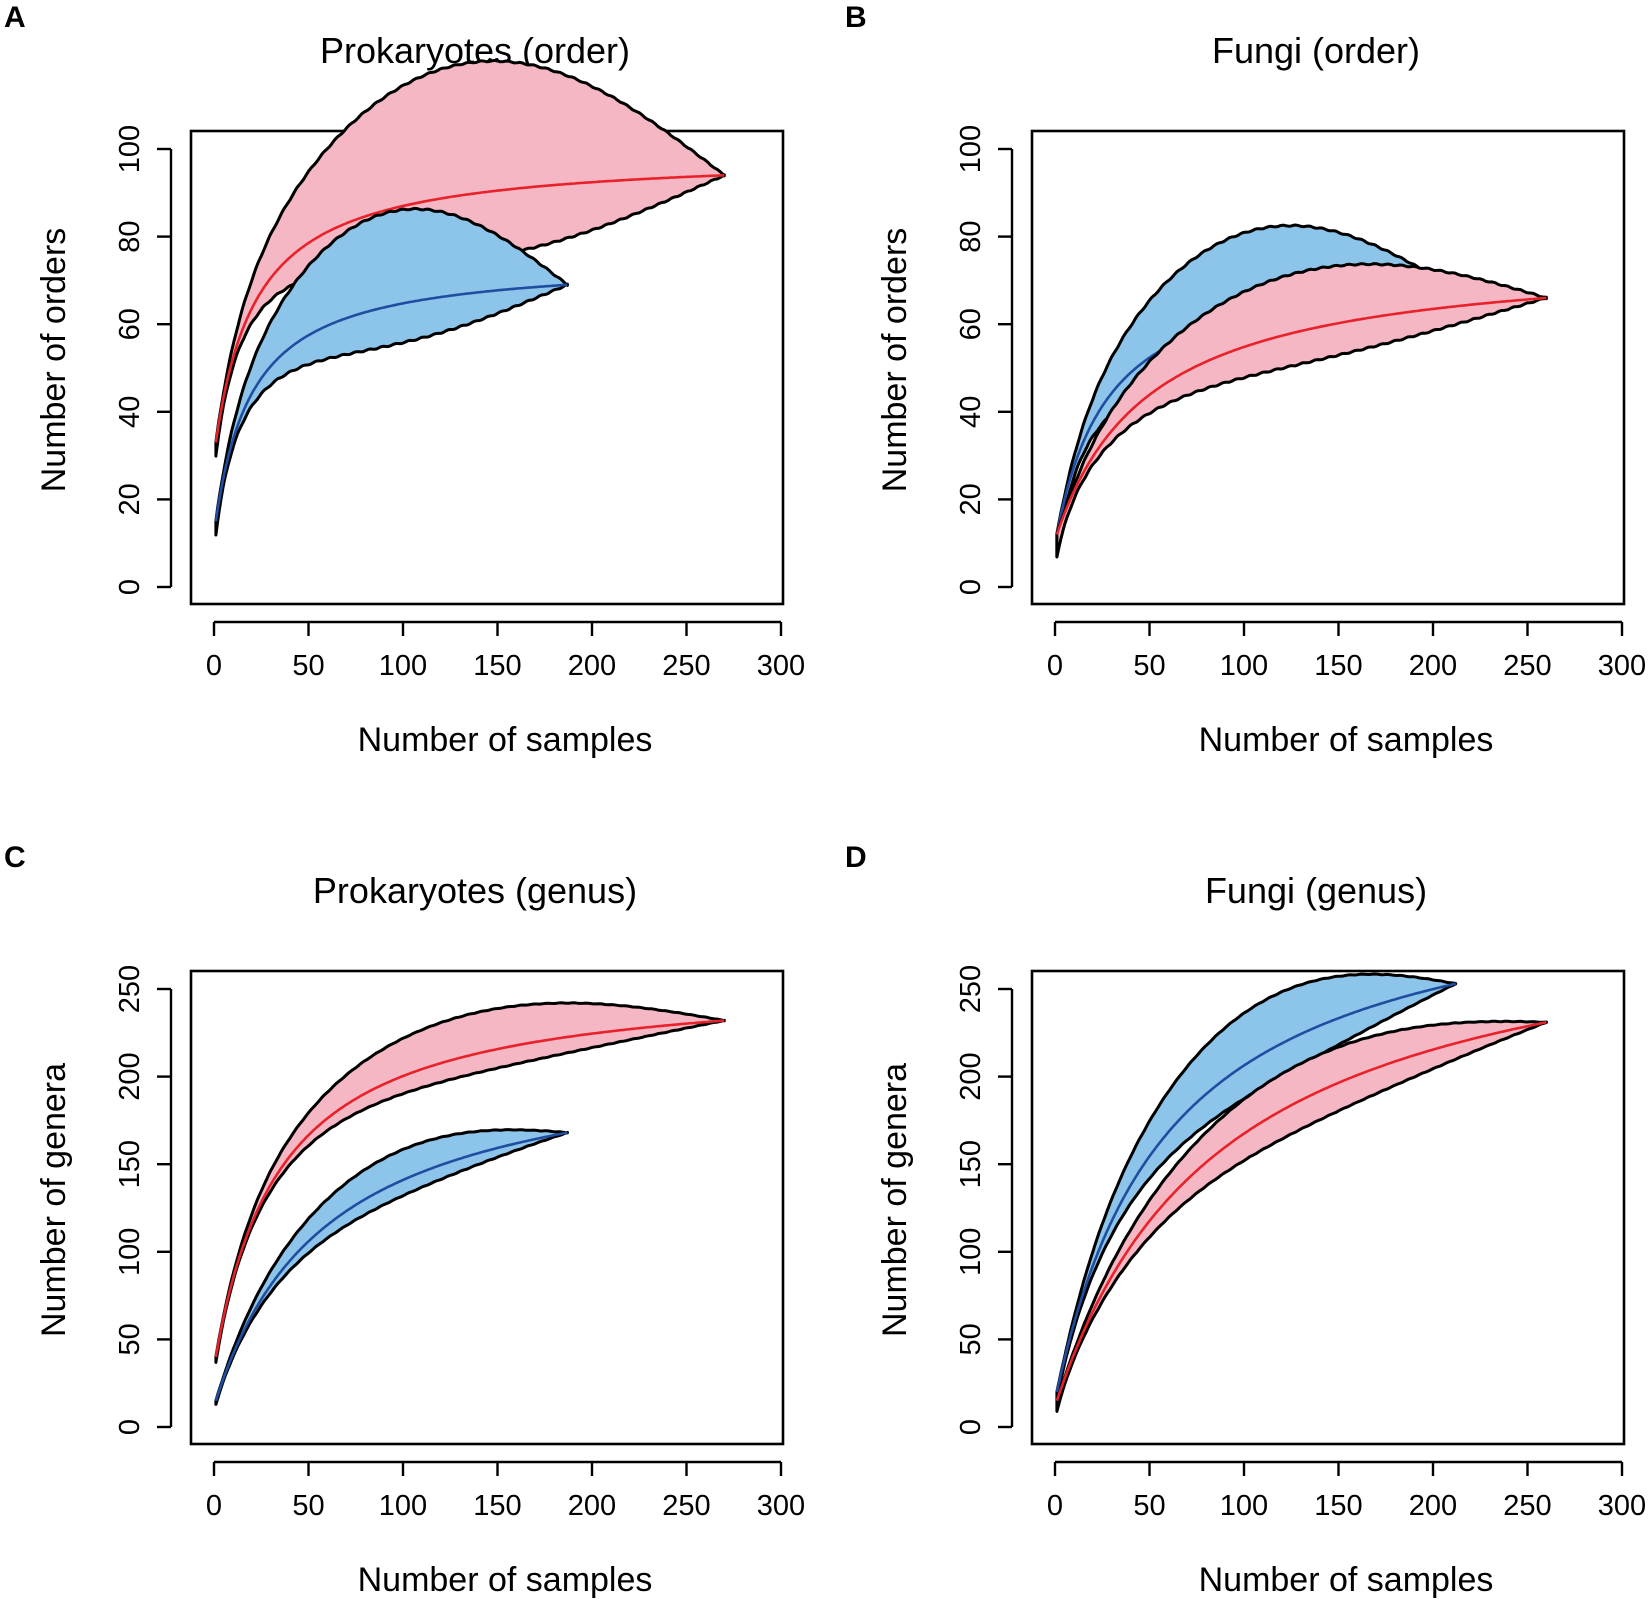 This screenshot has width=1650, height=1603. I want to click on chart-title: Fungi (genus), so click(1316, 890).